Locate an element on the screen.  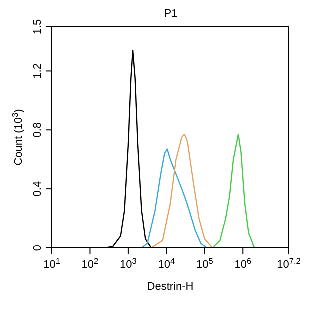
x-tick-label: 10$^{7.2}$ is located at coordinates (289, 263).